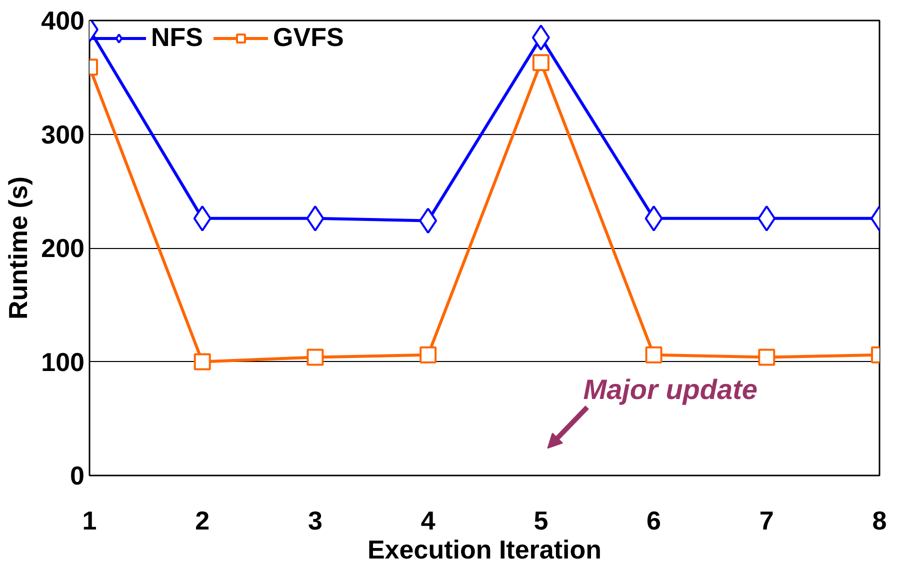 The height and width of the screenshot is (567, 899). I want to click on y-tick-label: 100, so click(63, 361).